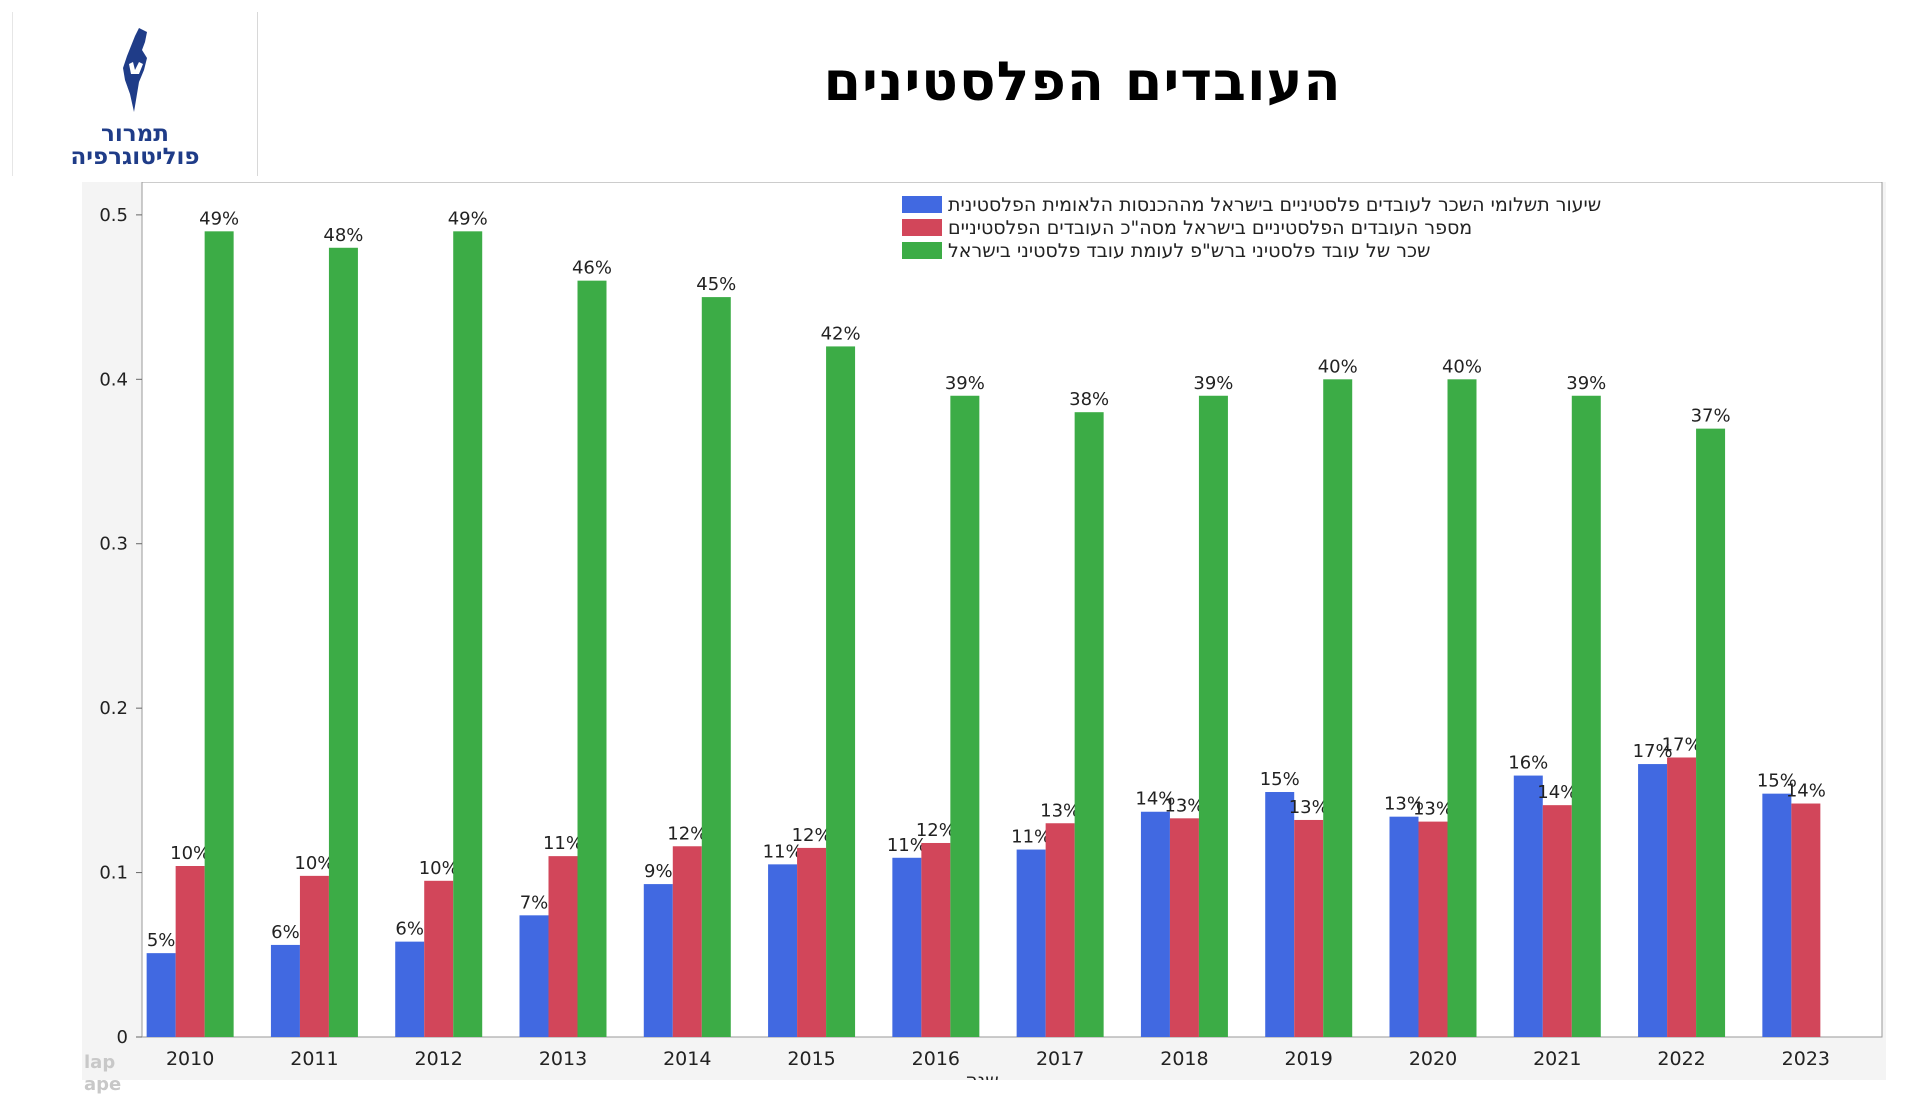 Image resolution: width=1909 pixels, height=1096 pixels. Describe the element at coordinates (1682, 897) in the screenshot. I see `bar-2022-s2` at that location.